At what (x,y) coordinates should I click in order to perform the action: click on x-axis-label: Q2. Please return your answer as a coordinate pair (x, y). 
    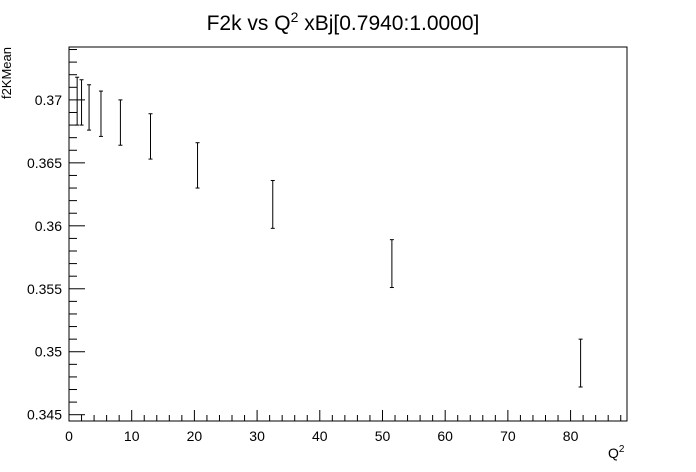
    Looking at the image, I should click on (616, 452).